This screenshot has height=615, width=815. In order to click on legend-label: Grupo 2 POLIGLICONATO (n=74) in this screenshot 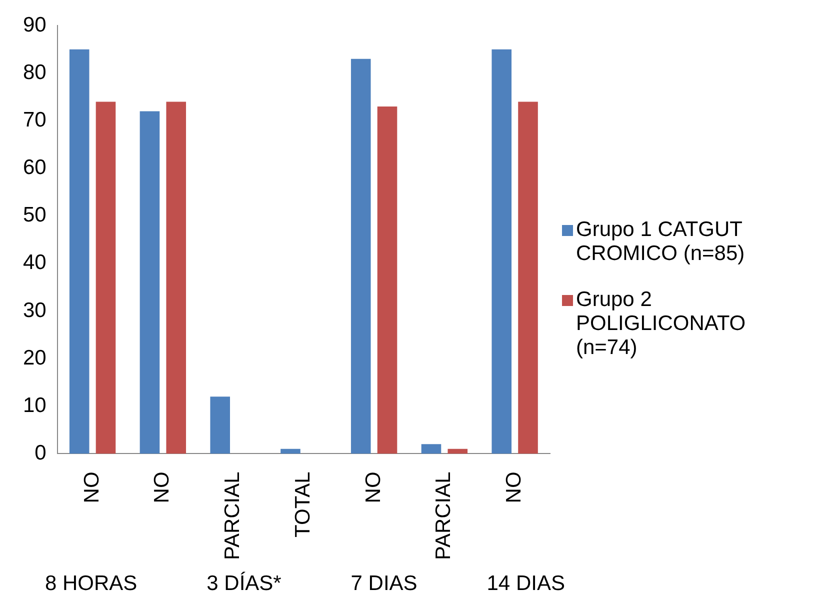, I will do `click(661, 324)`.